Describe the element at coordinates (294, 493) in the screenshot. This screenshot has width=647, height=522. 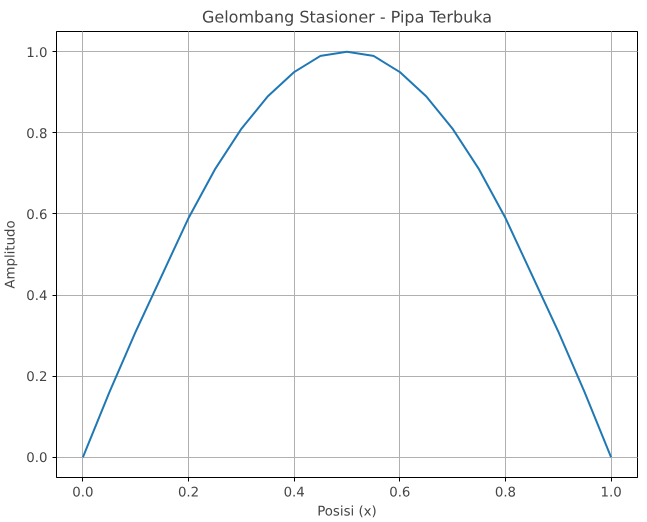
I see `x-tick-label: 0.4` at that location.